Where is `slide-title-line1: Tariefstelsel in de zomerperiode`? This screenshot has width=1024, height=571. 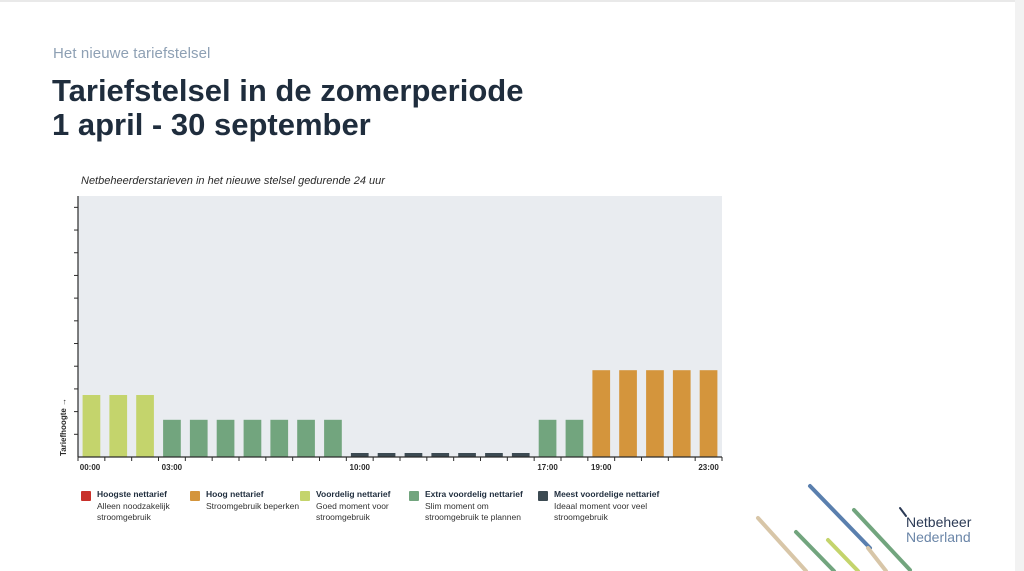
slide-title-line1: Tariefstelsel in de zomerperiode is located at coordinates (288, 90).